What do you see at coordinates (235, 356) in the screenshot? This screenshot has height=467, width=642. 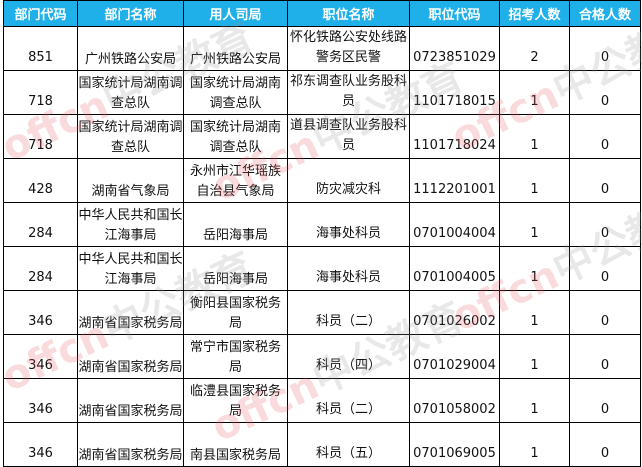 I see `cell-bureau: 常宁市国家税务局` at bounding box center [235, 356].